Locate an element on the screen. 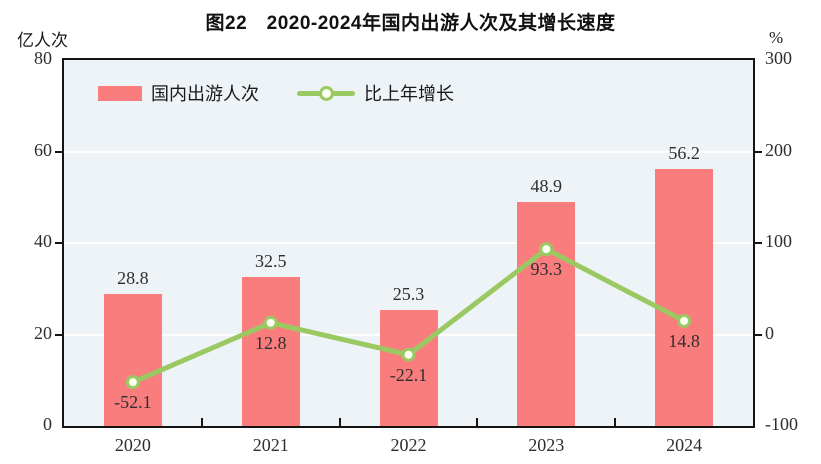 This screenshot has height=464, width=821. line-marker-2022 is located at coordinates (408, 354).